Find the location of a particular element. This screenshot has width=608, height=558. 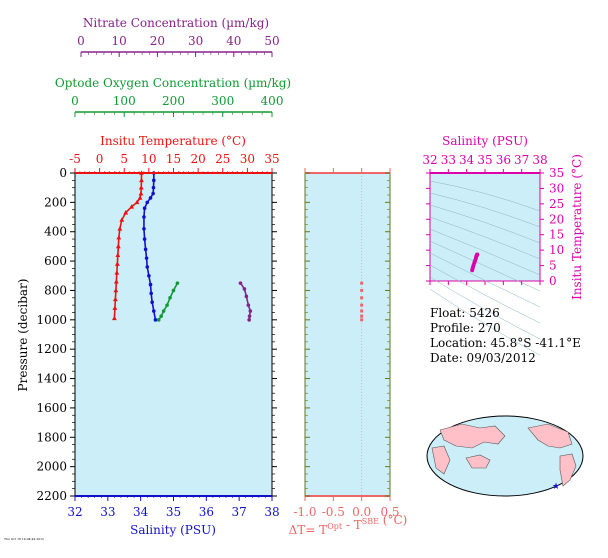

ts-salinity-tick-label: 33 is located at coordinates (448, 160).